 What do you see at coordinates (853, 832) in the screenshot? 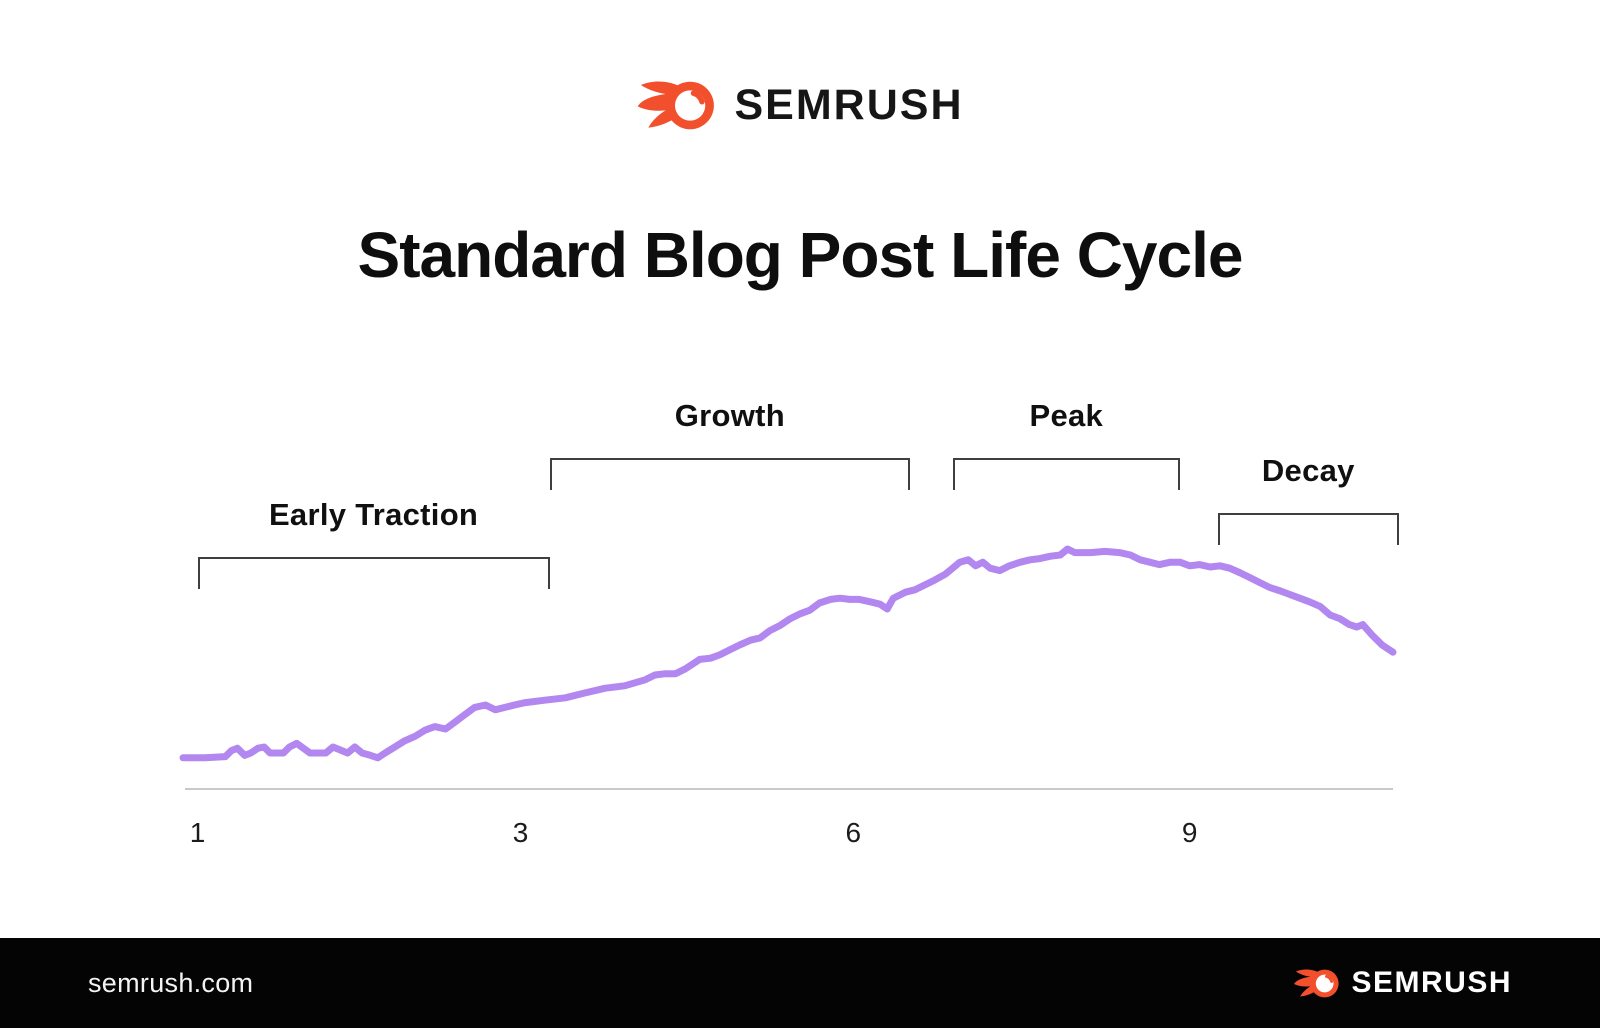
I see `x-tick-label: 6` at bounding box center [853, 832].